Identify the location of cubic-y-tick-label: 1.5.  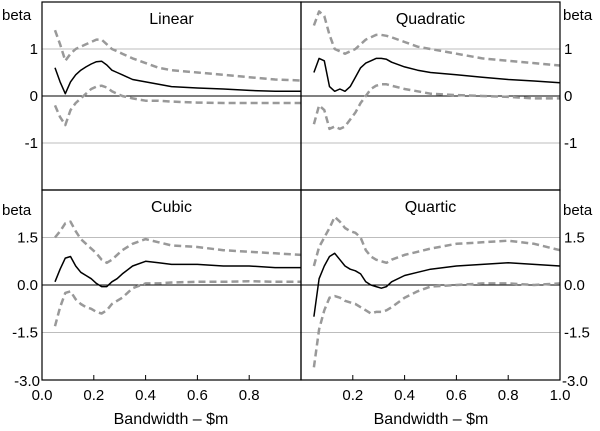
(27, 238).